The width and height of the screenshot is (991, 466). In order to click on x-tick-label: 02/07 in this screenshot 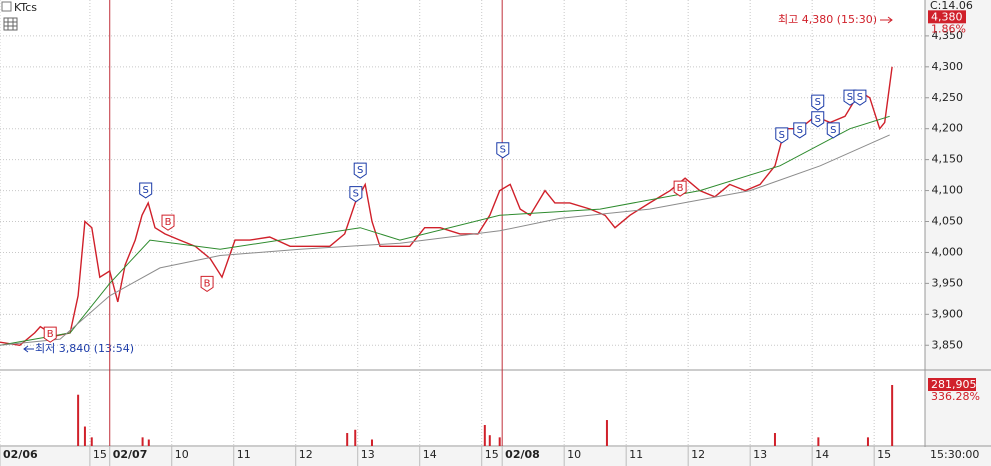, I will do `click(130, 454)`.